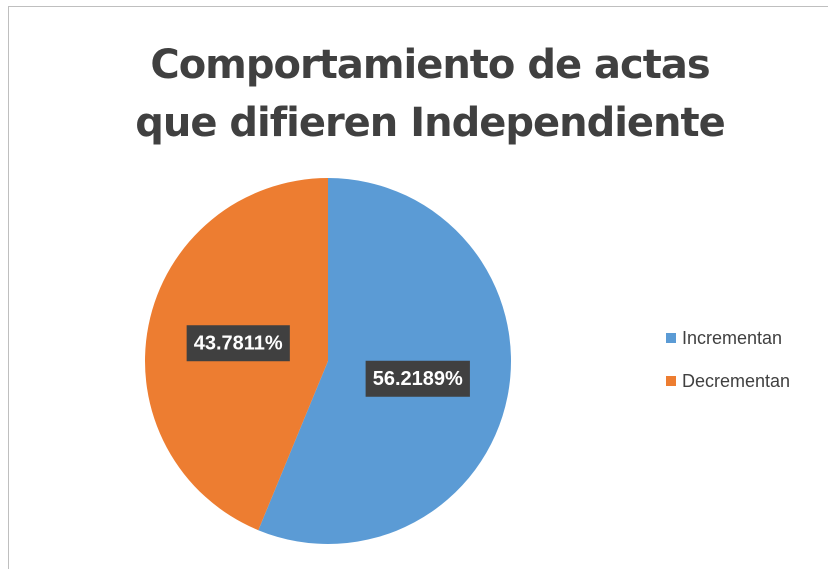 Image resolution: width=828 pixels, height=569 pixels. Describe the element at coordinates (736, 381) in the screenshot. I see `legend-label: Decrementan` at that location.